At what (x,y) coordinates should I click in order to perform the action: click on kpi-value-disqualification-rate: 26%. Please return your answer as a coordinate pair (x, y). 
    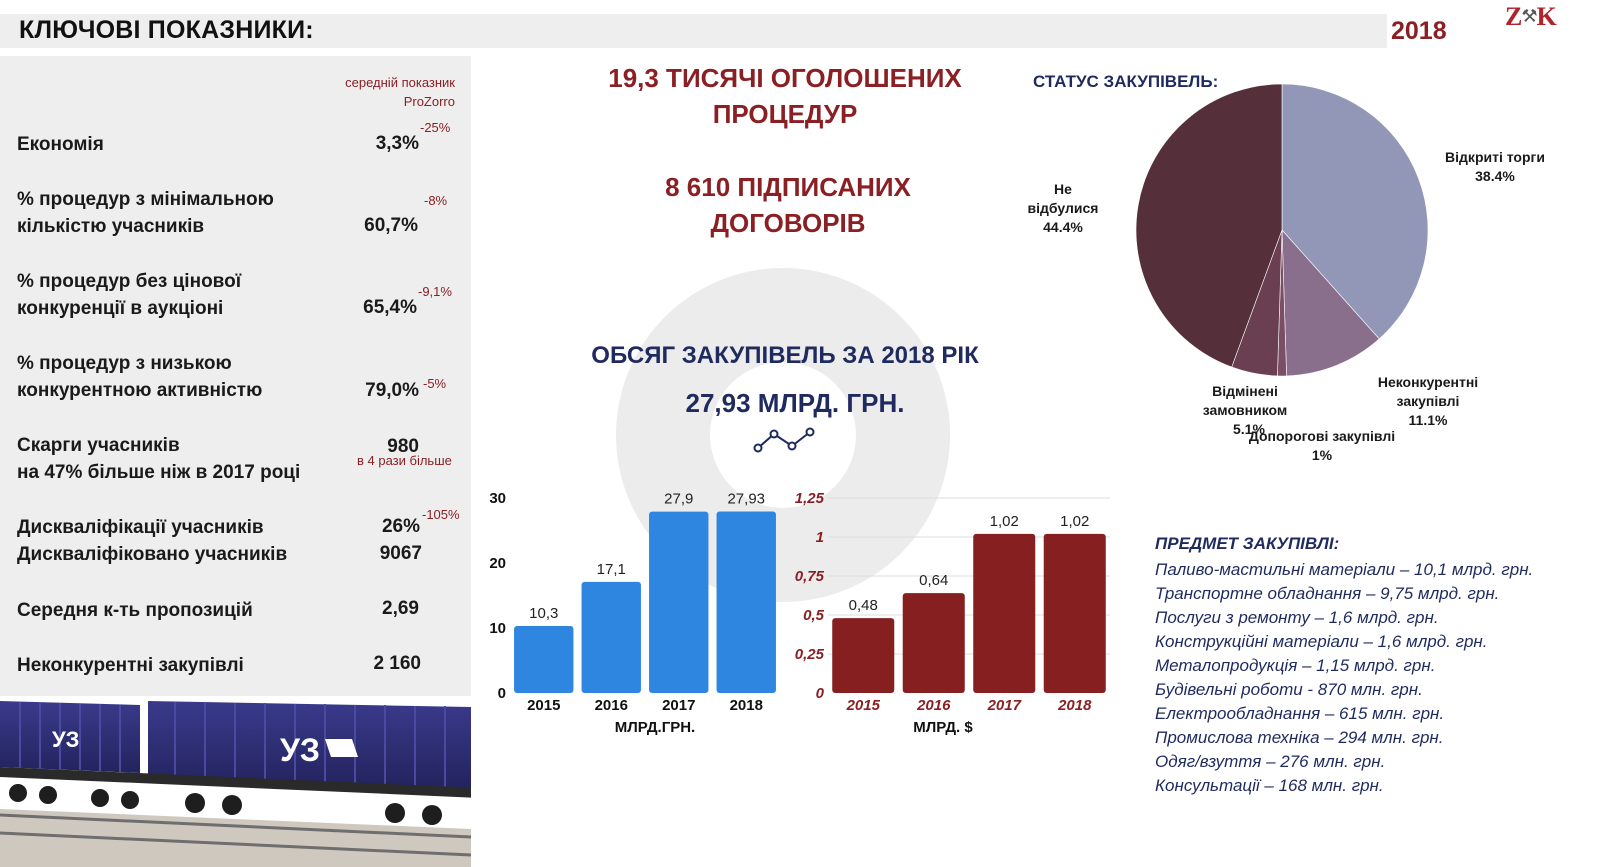
    Looking at the image, I should click on (400, 526).